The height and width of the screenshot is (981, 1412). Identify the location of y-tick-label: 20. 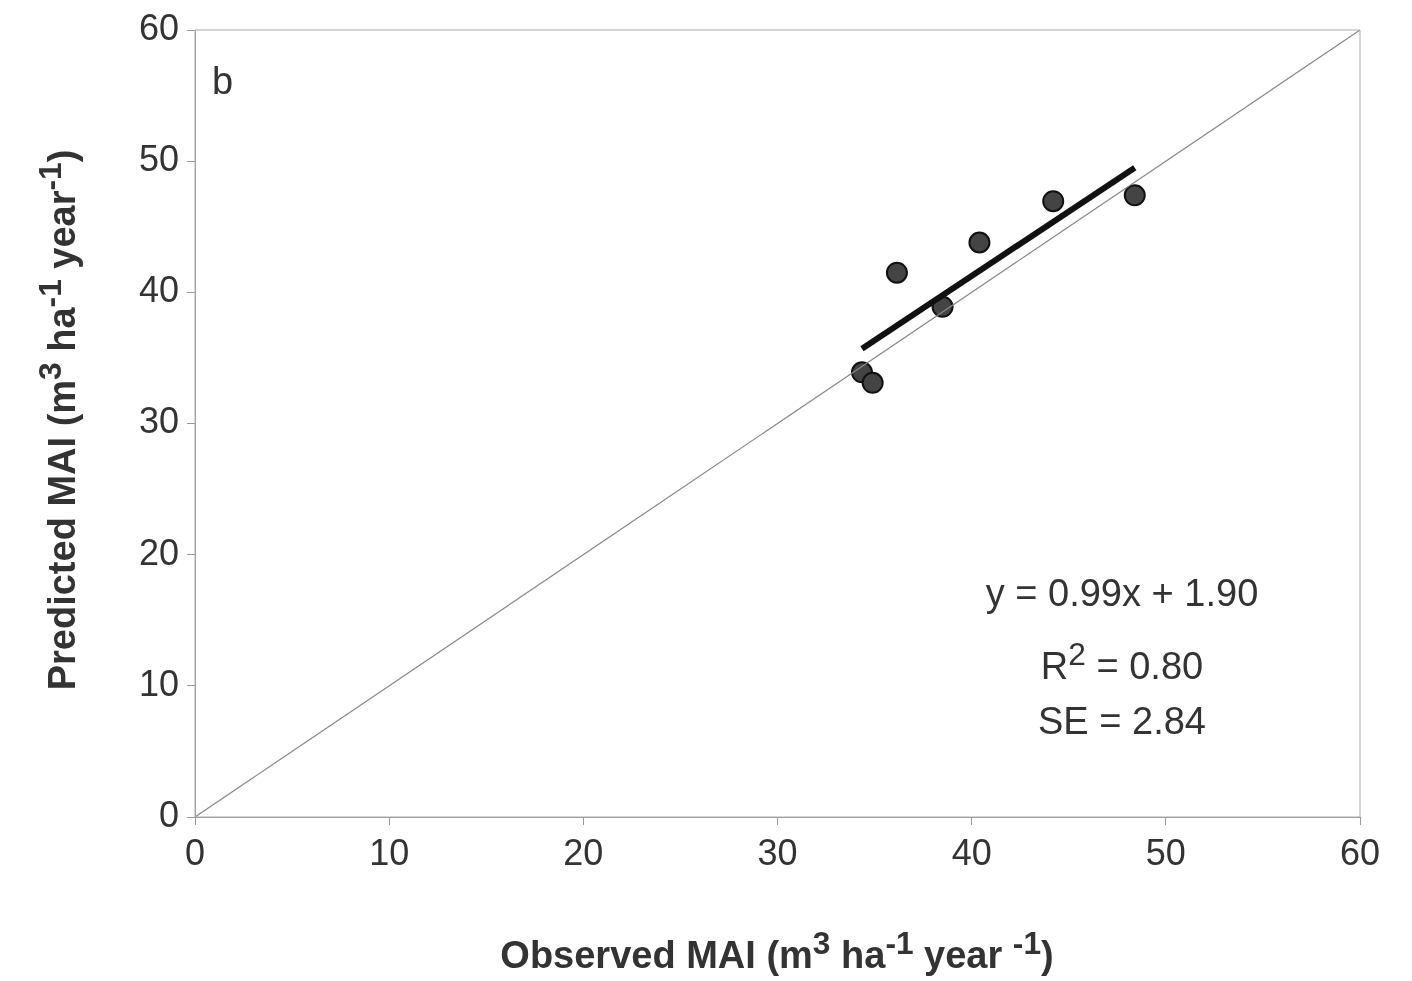
(158, 552).